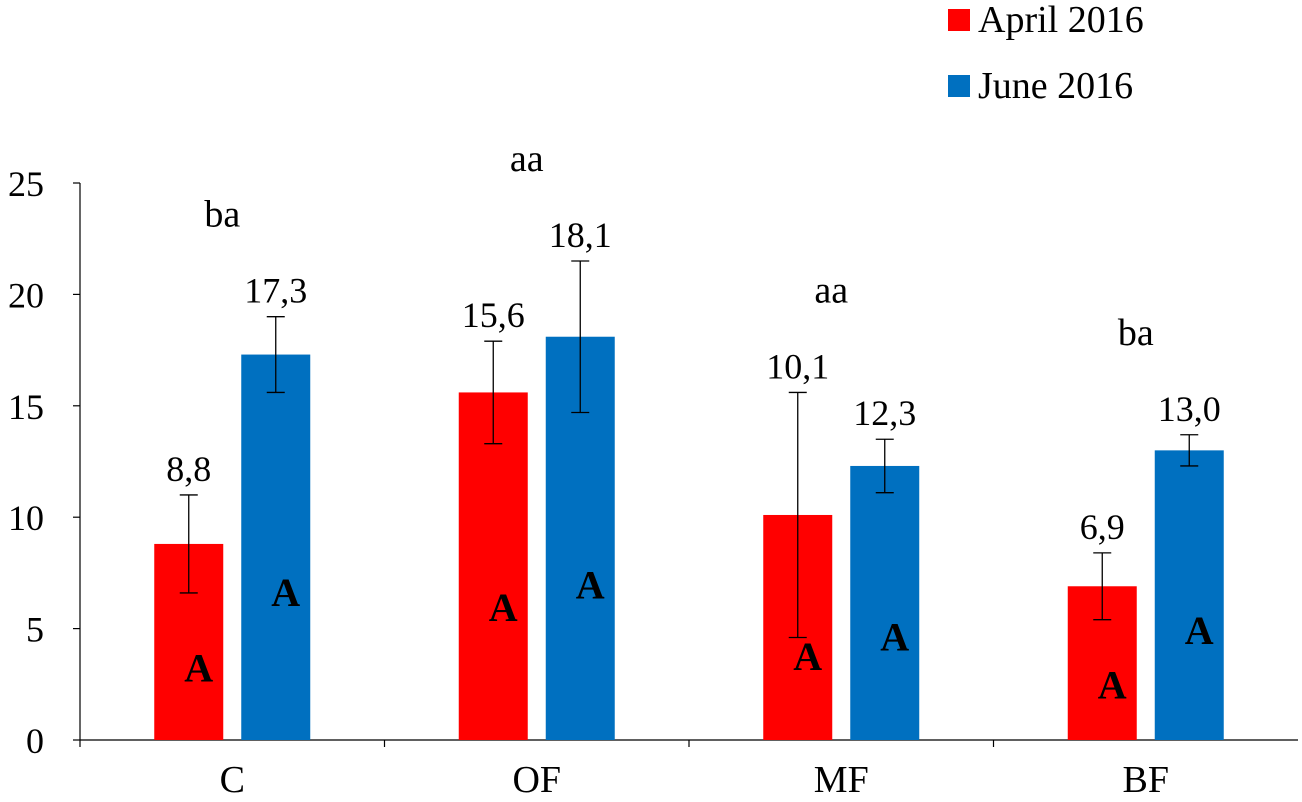 The image size is (1302, 802). What do you see at coordinates (1068, 55) in the screenshot?
I see `legend: April 2016 June 2016` at bounding box center [1068, 55].